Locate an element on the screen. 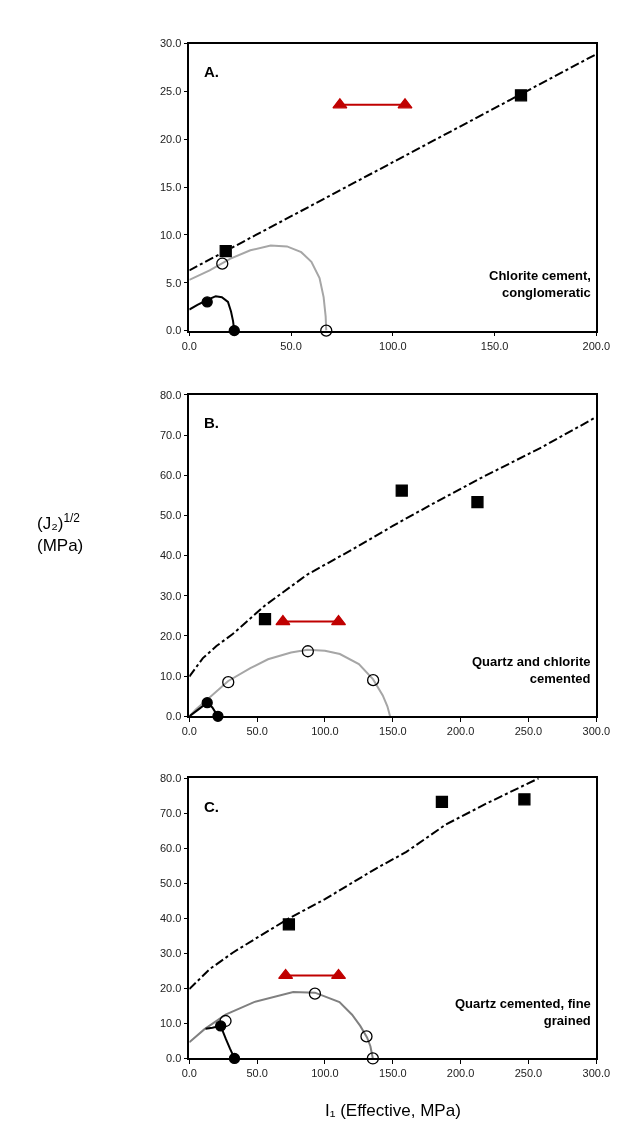 The image size is (631, 1148). annotation: Quartz and chlorite cemented is located at coordinates (531, 670).